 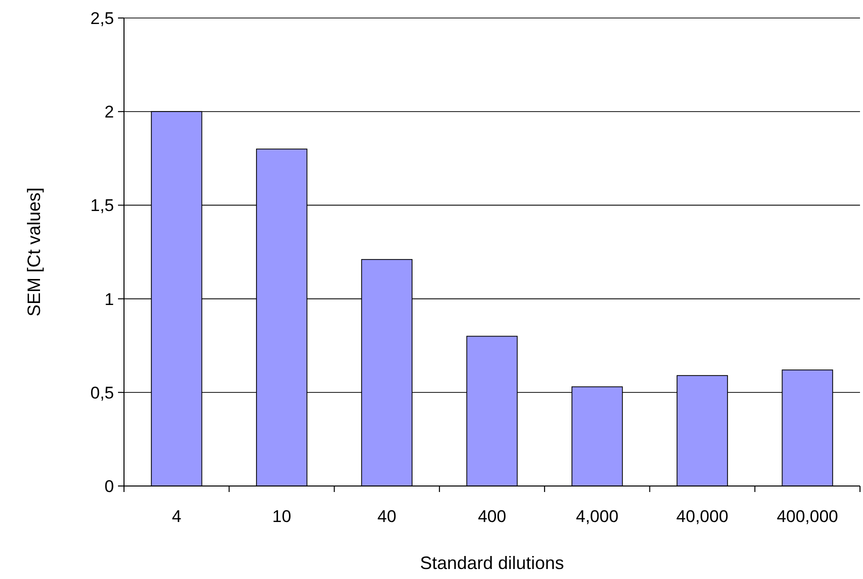 What do you see at coordinates (597, 516) in the screenshot?
I see `x-tick-label: 4,000` at bounding box center [597, 516].